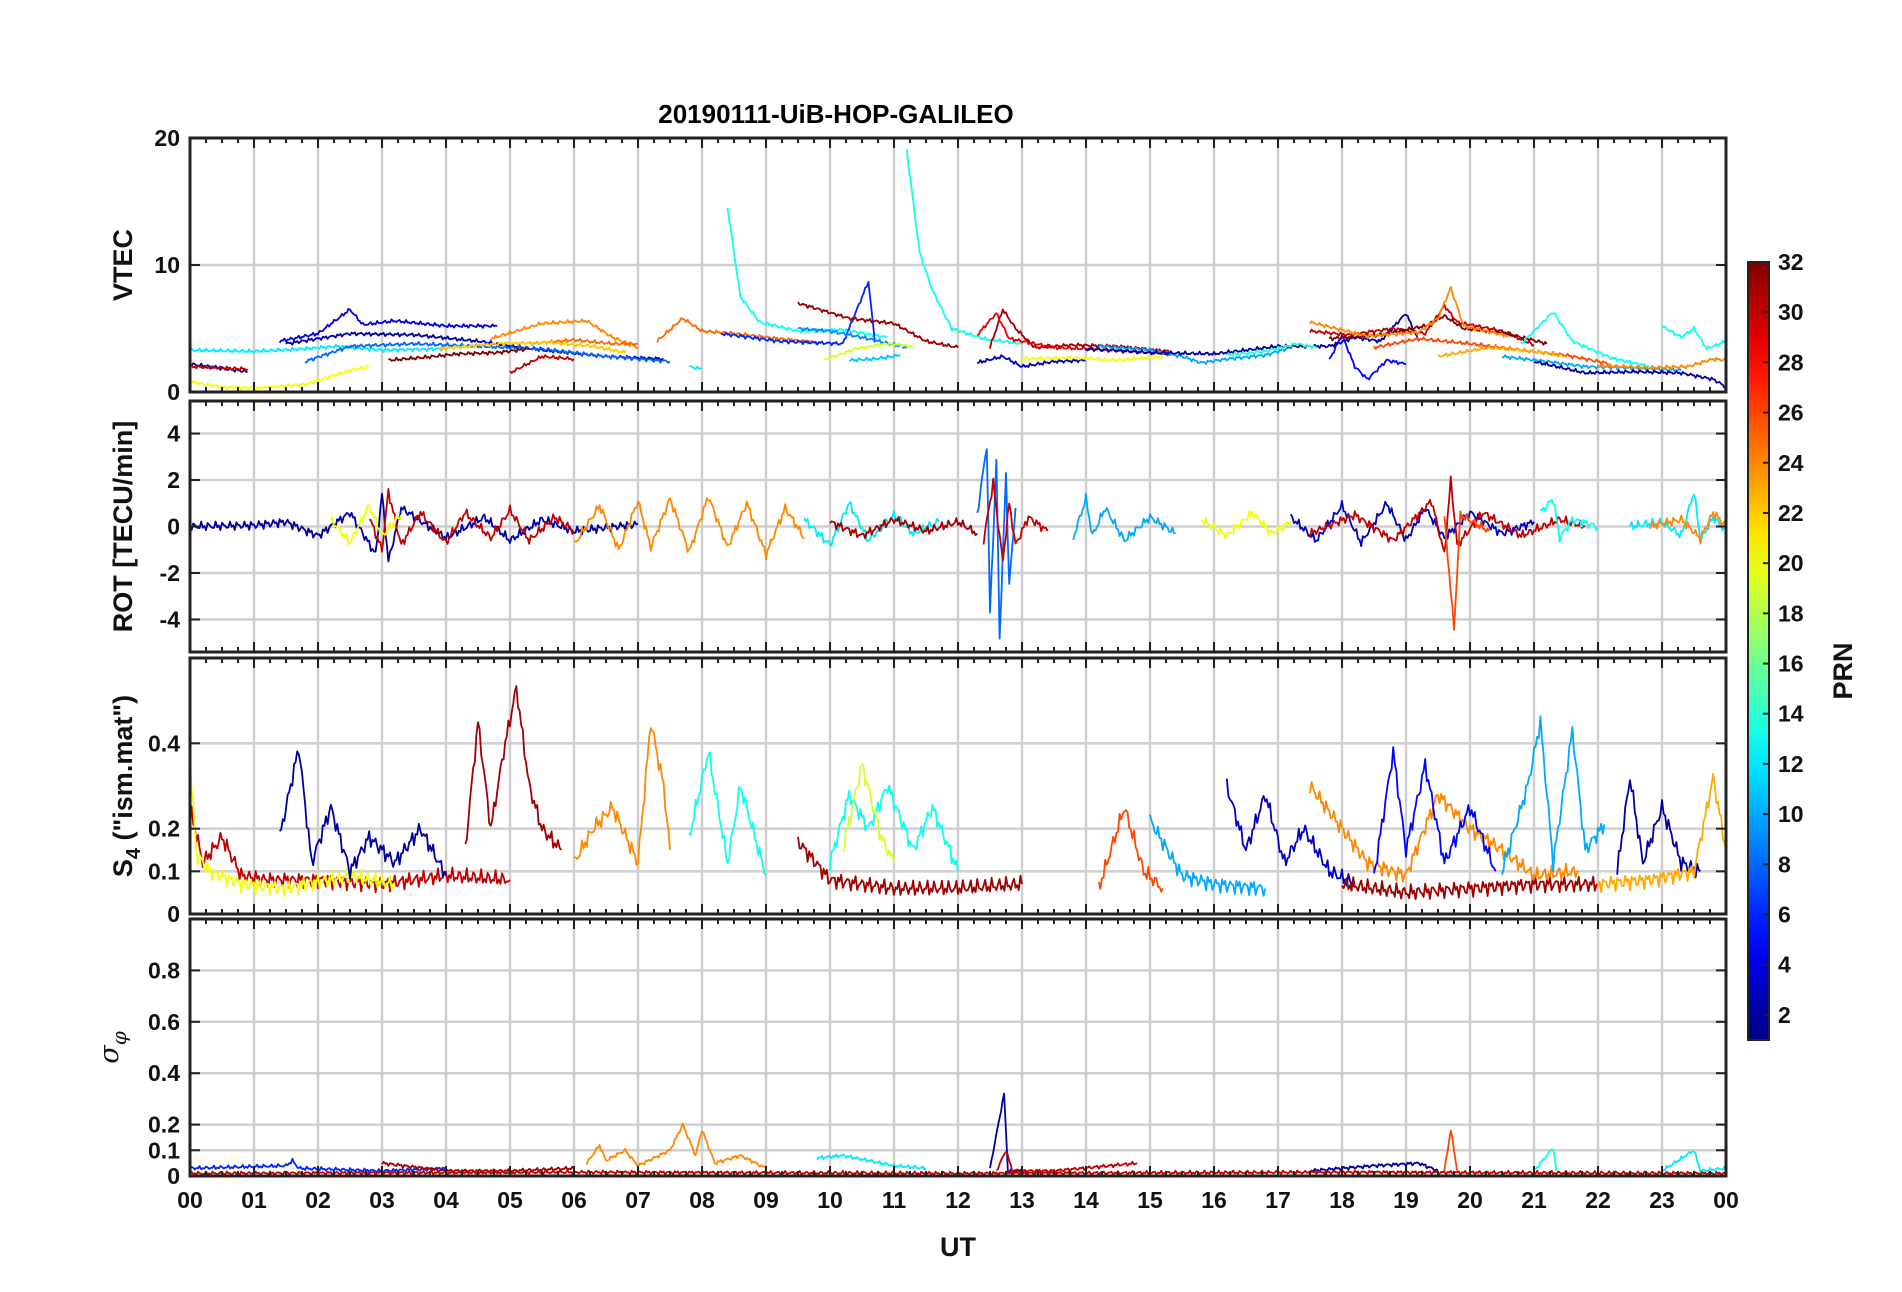  Describe the element at coordinates (574, 1200) in the screenshot. I see `x-tick-label: 06` at that location.